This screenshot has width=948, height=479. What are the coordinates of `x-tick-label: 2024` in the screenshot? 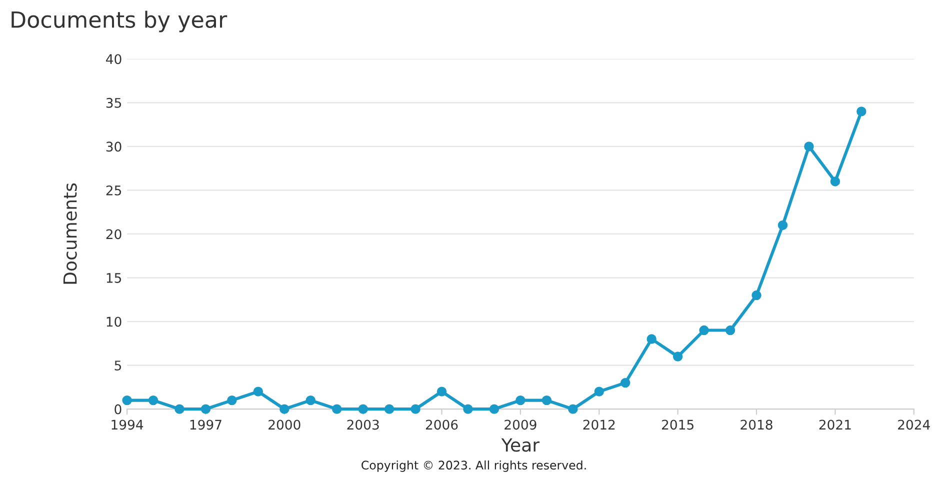 It's located at (914, 425).